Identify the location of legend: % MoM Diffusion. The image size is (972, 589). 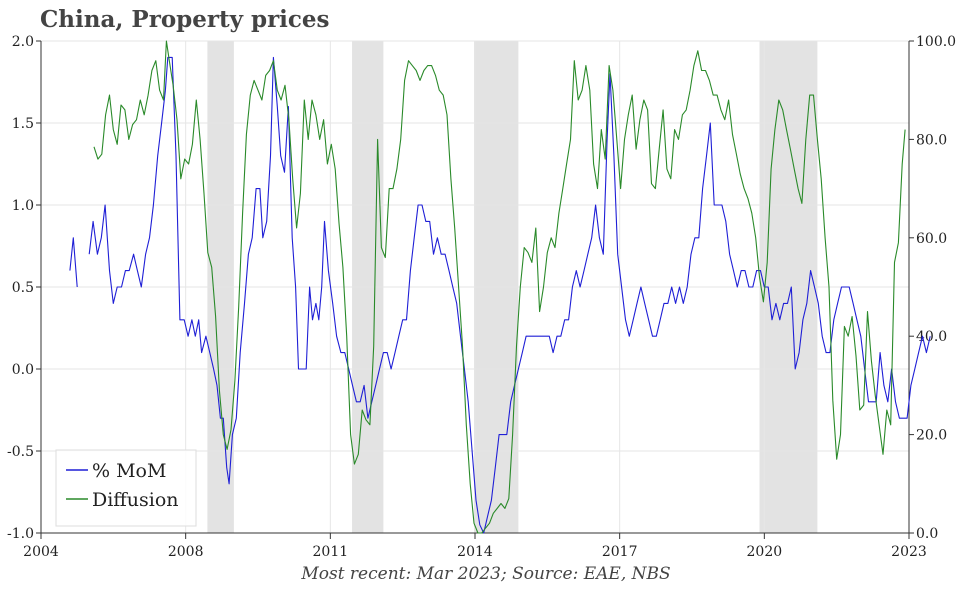
(126, 488).